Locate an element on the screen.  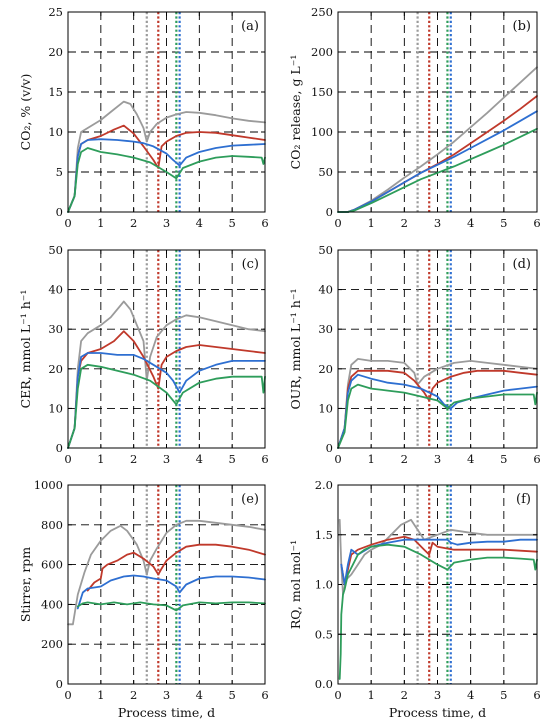
y-tick-label: 150 is located at coordinates (322, 92).